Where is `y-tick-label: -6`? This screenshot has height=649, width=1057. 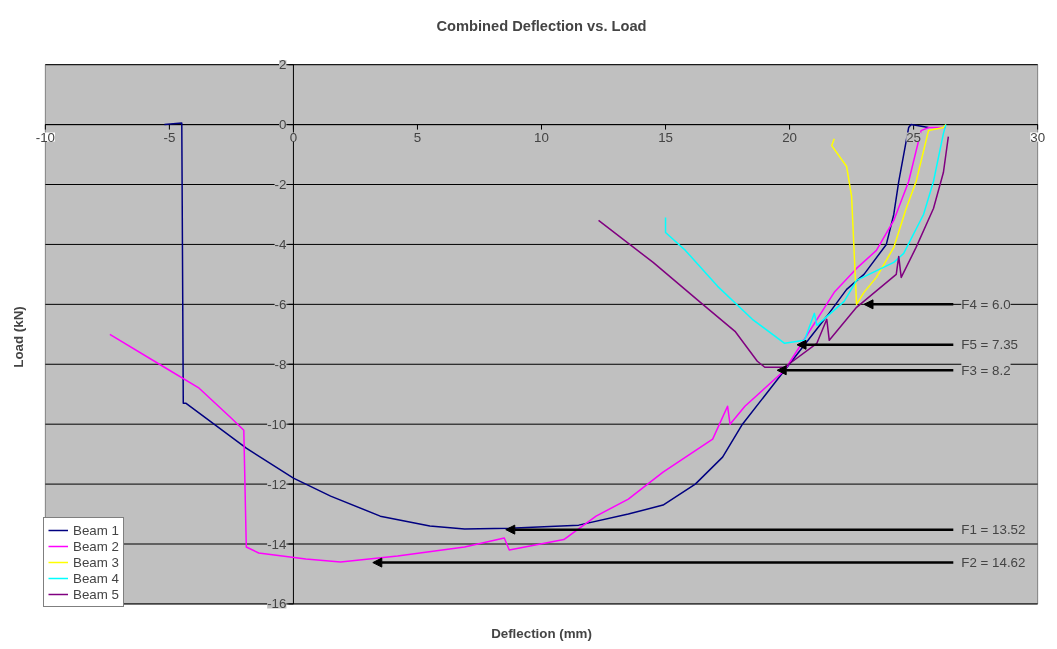 y-tick-label: -6 is located at coordinates (280, 304).